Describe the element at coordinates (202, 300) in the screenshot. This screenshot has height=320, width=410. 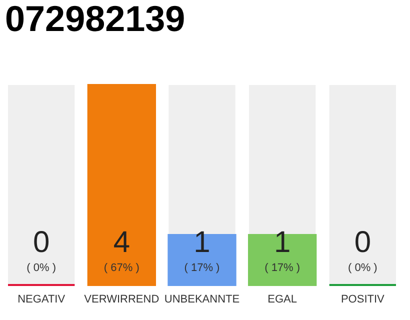
I see `x-tick-label: UNBEKANNTE` at that location.